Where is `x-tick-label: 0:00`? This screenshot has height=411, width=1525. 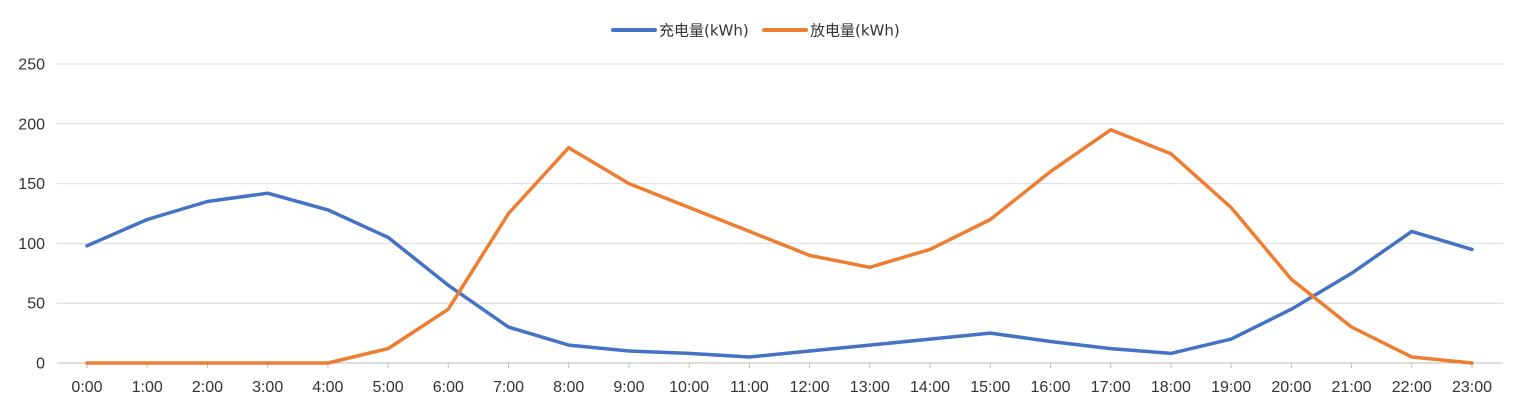 x-tick-label: 0:00 is located at coordinates (86, 387).